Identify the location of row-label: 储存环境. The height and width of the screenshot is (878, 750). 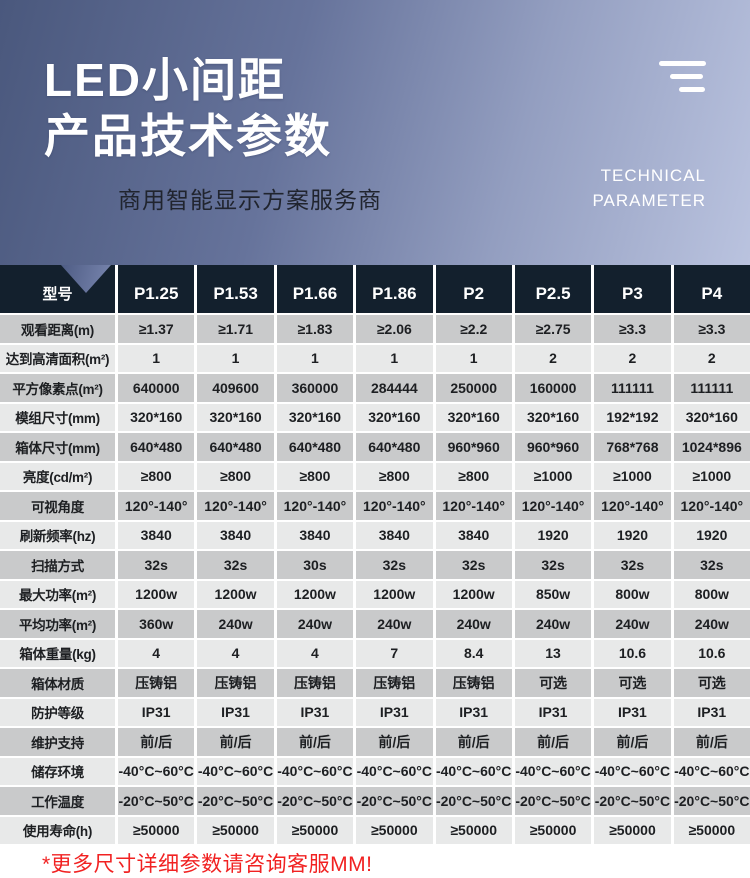
(57, 771).